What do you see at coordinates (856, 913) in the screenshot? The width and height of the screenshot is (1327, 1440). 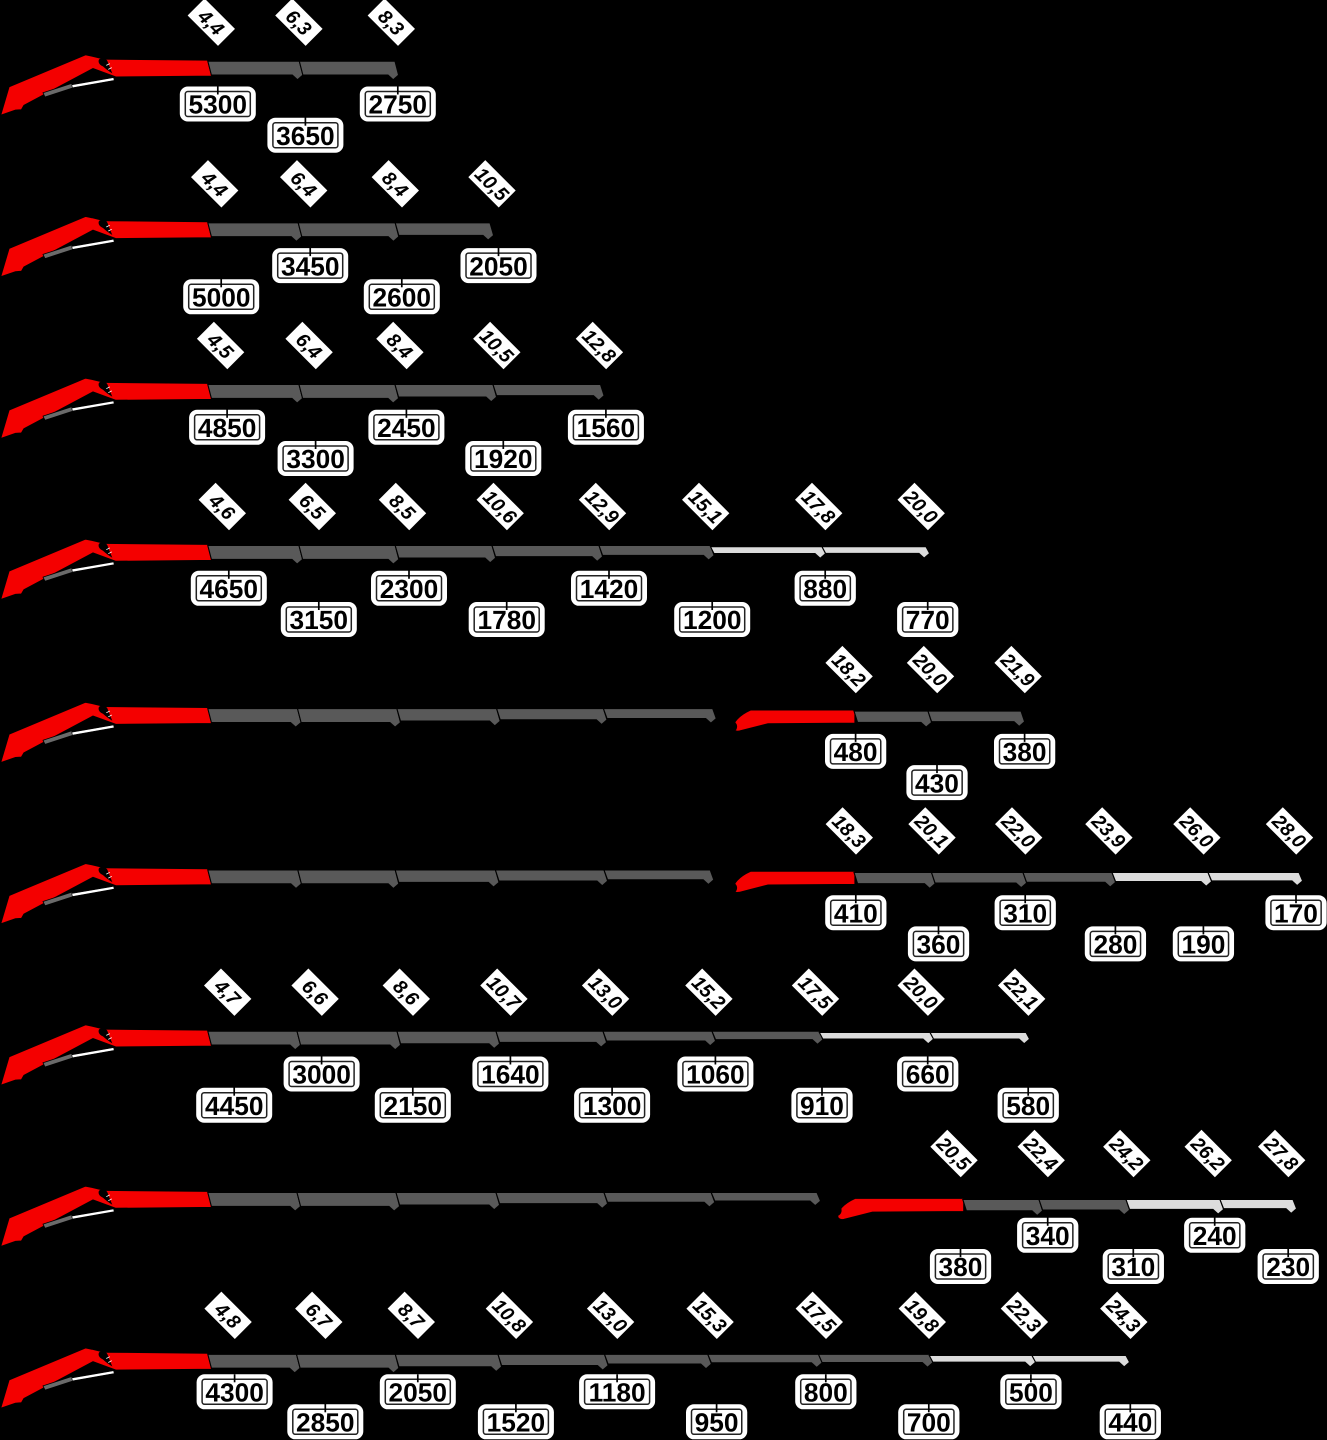 I see `svg-text: 410` at bounding box center [856, 913].